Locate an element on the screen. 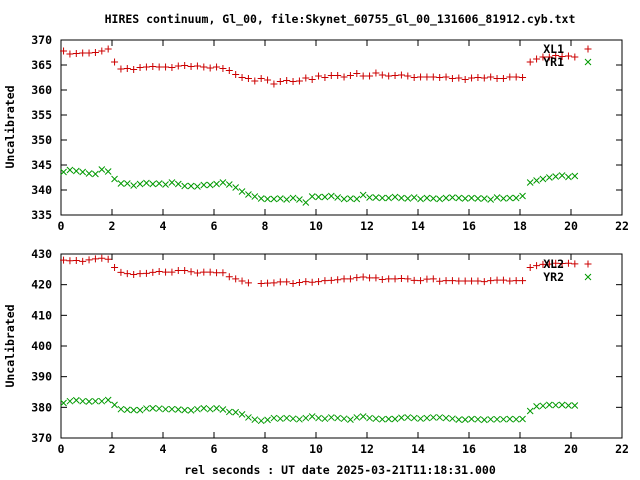  top-x-tick-labels: 0 2 4 6 8 10 12 14 16 18 20 22 is located at coordinates (343, 226).